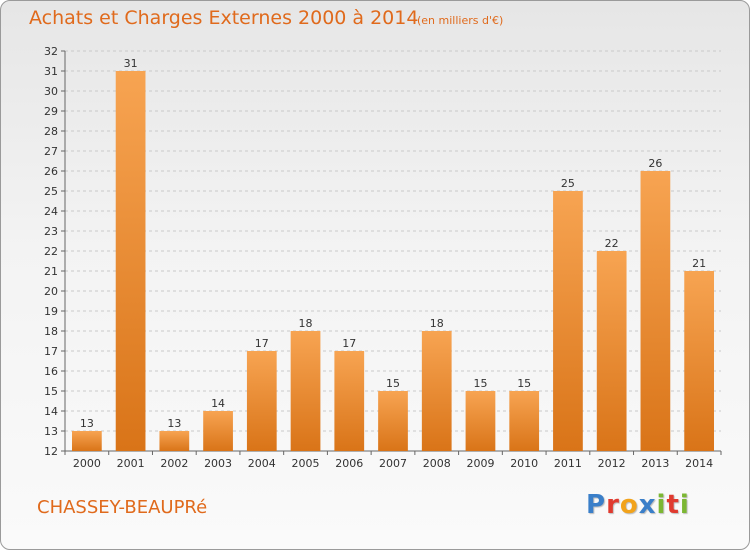  What do you see at coordinates (480, 383) in the screenshot?
I see `data-label-2009: 15` at bounding box center [480, 383].